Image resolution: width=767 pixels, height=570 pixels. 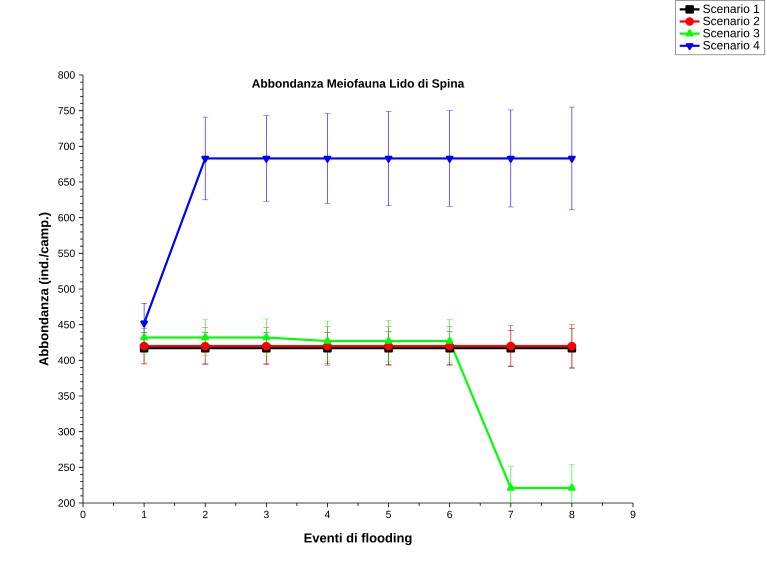 I want to click on x-tick-label: 2, so click(x=205, y=514).